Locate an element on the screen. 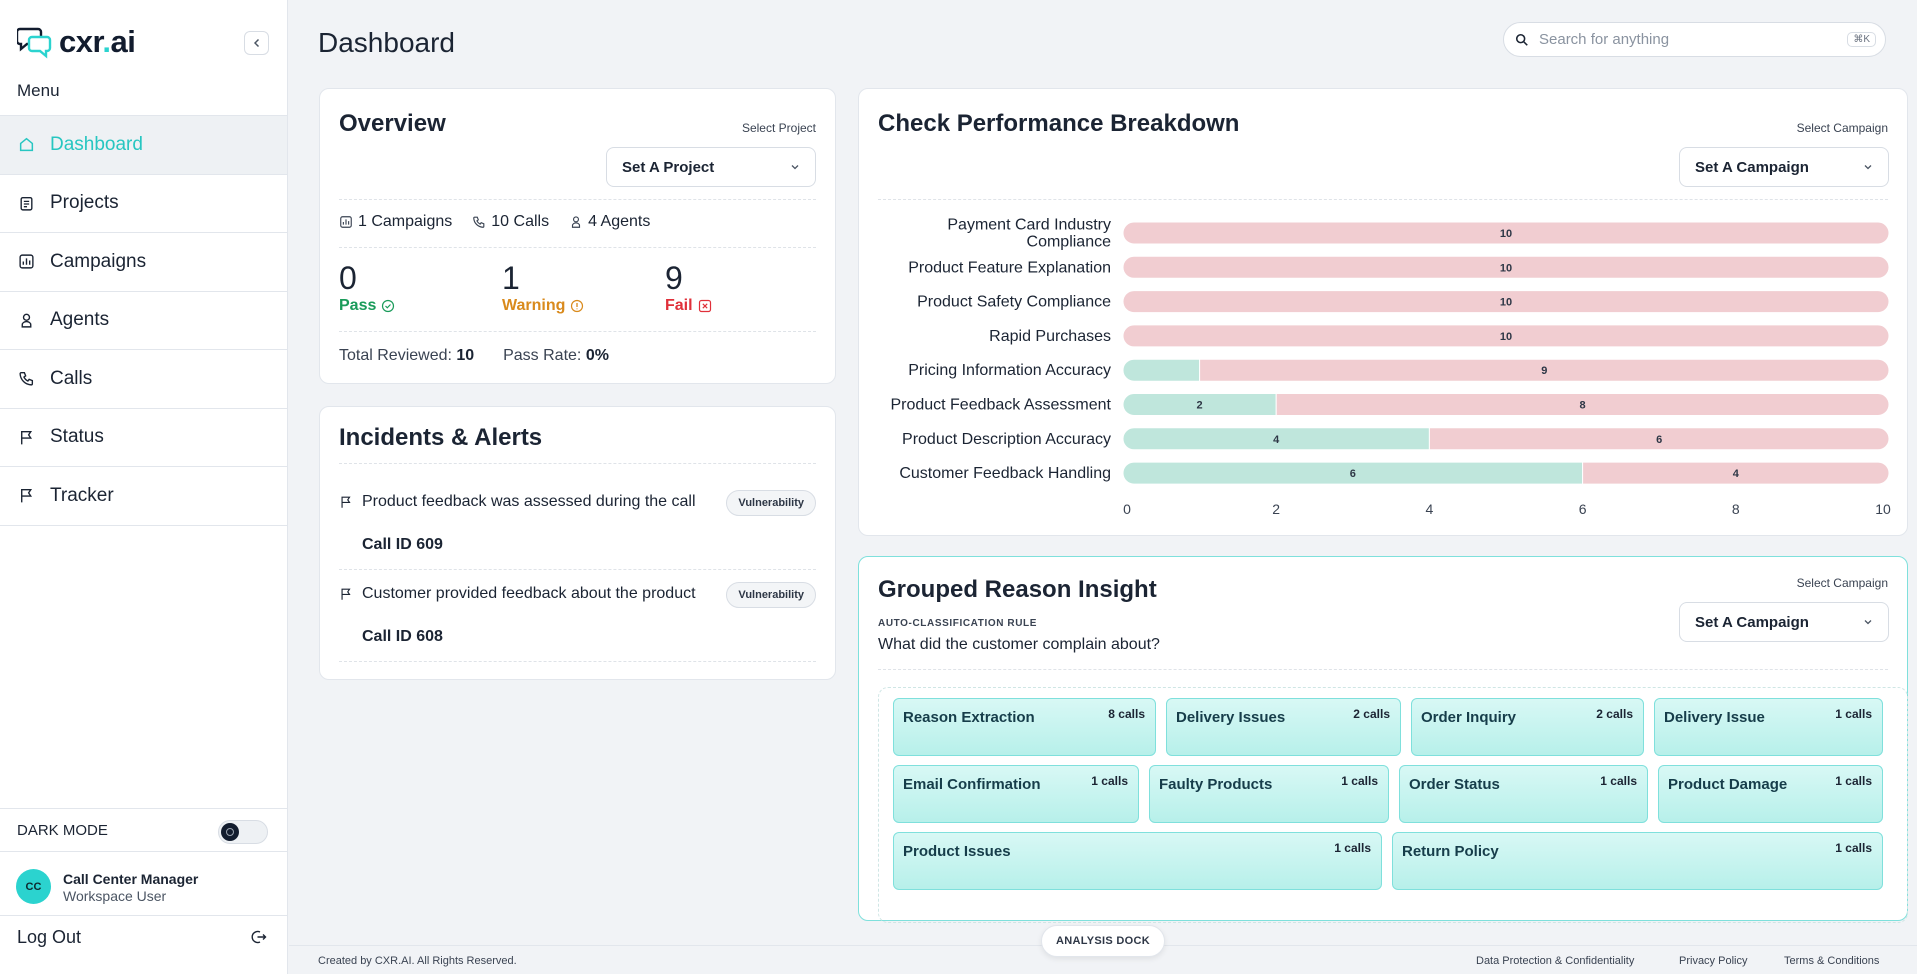  fail-label: Fail is located at coordinates (688, 306).